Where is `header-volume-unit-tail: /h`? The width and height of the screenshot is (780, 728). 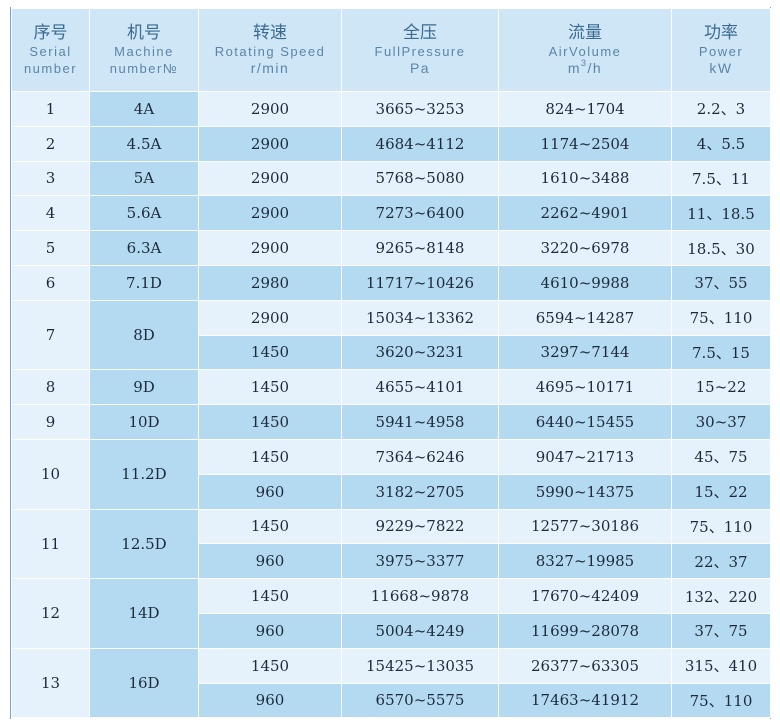
header-volume-unit-tail: /h is located at coordinates (595, 68).